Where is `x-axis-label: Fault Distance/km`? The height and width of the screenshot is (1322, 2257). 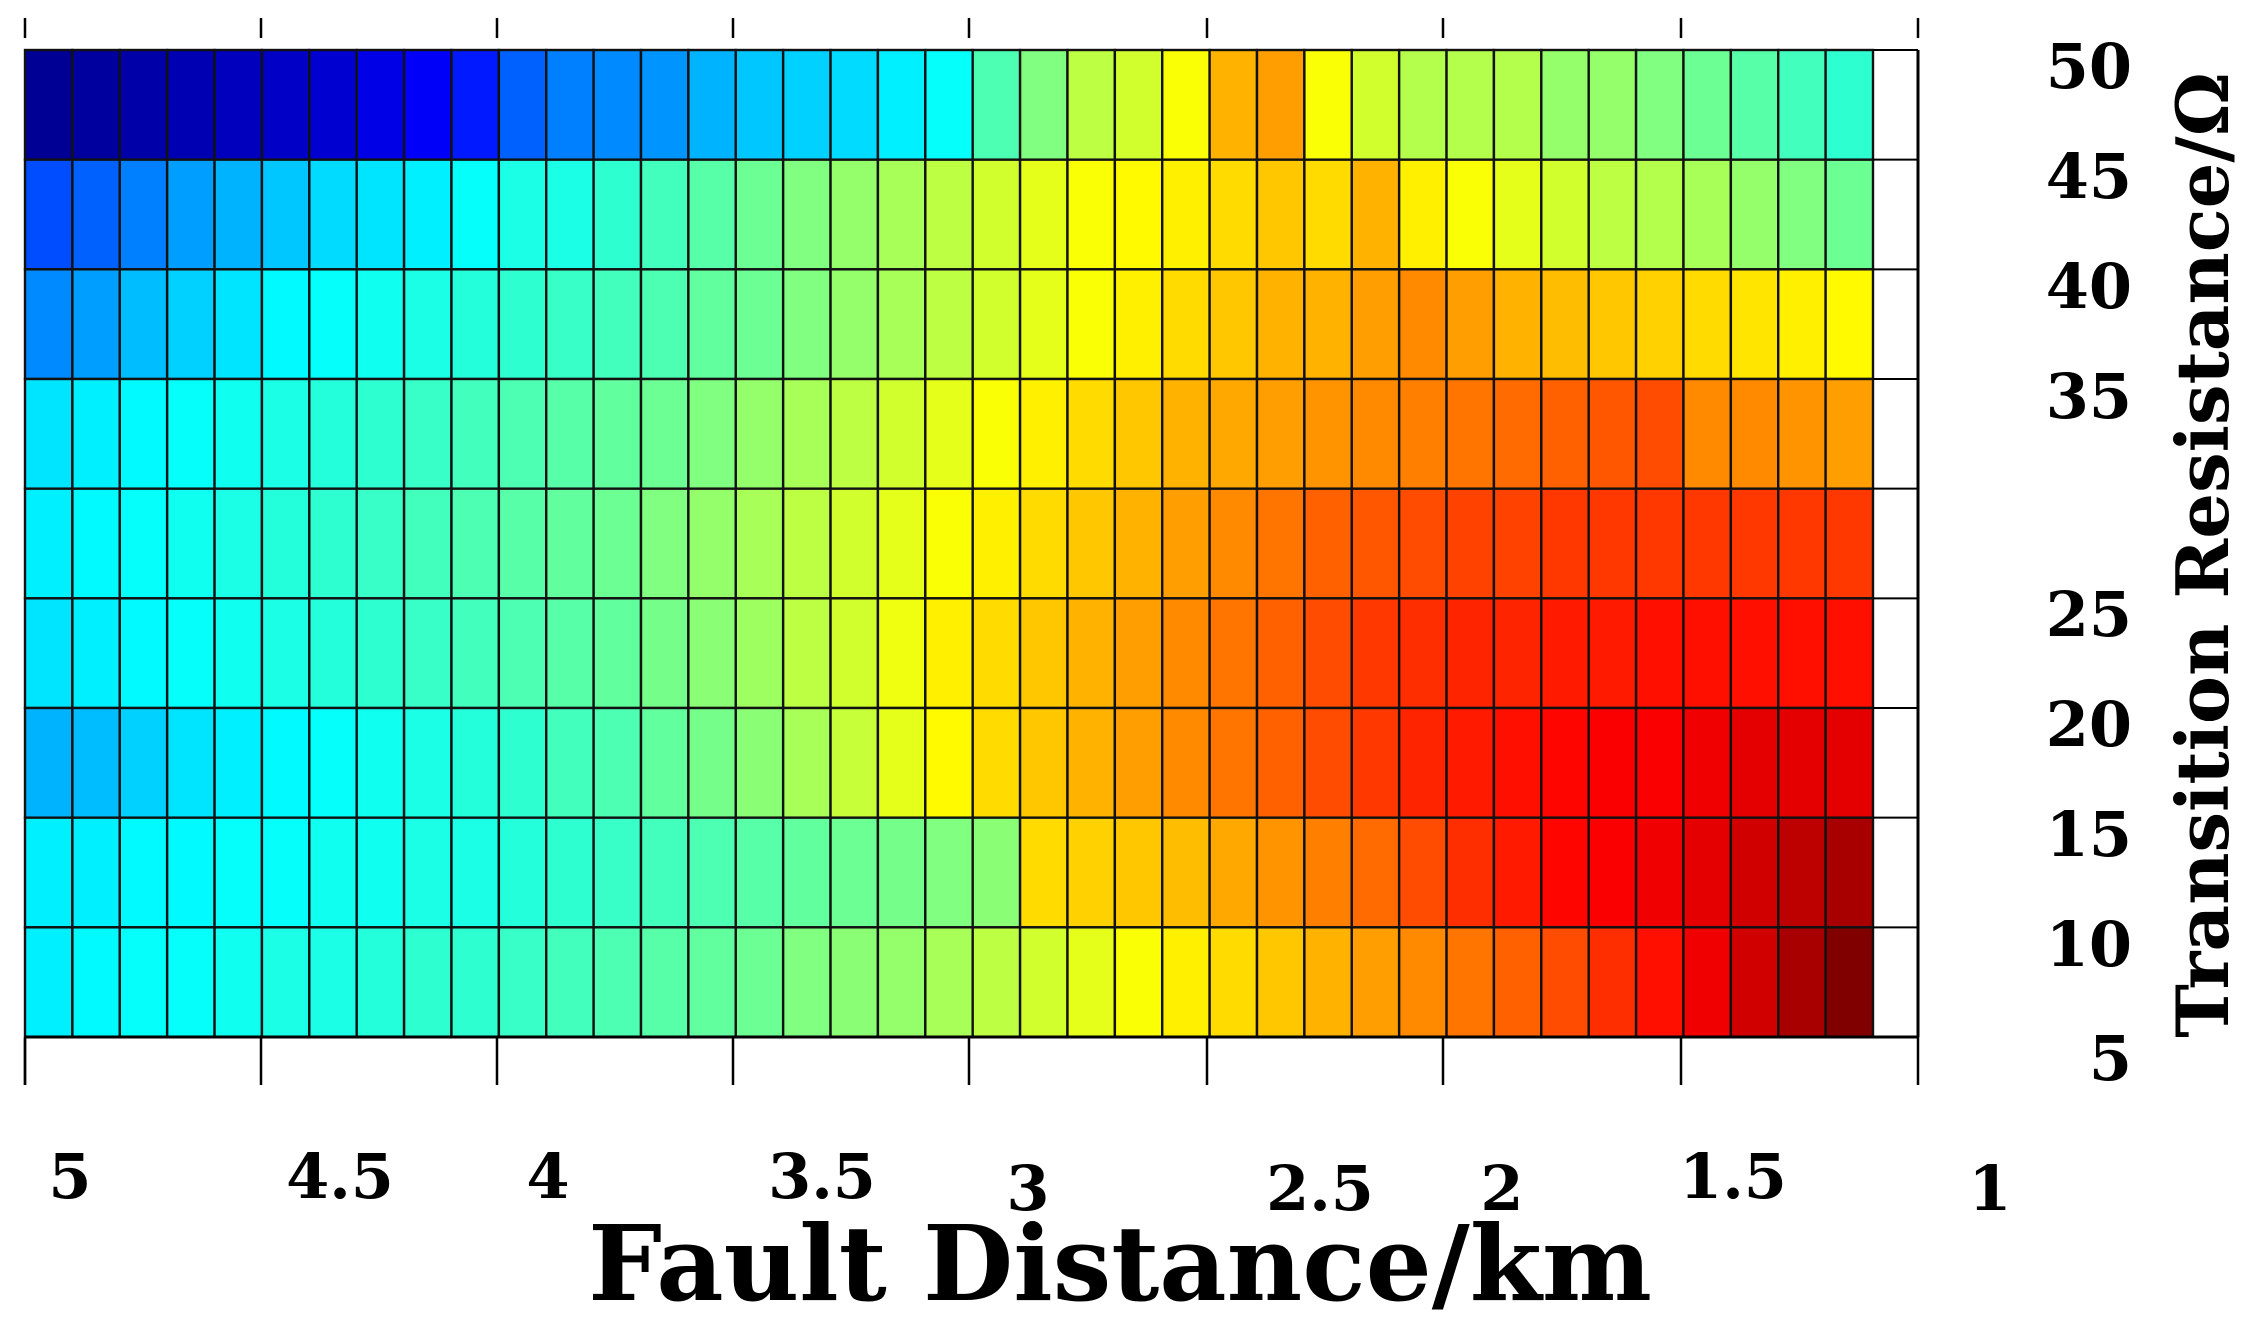
x-axis-label: Fault Distance/km is located at coordinates (1120, 1262).